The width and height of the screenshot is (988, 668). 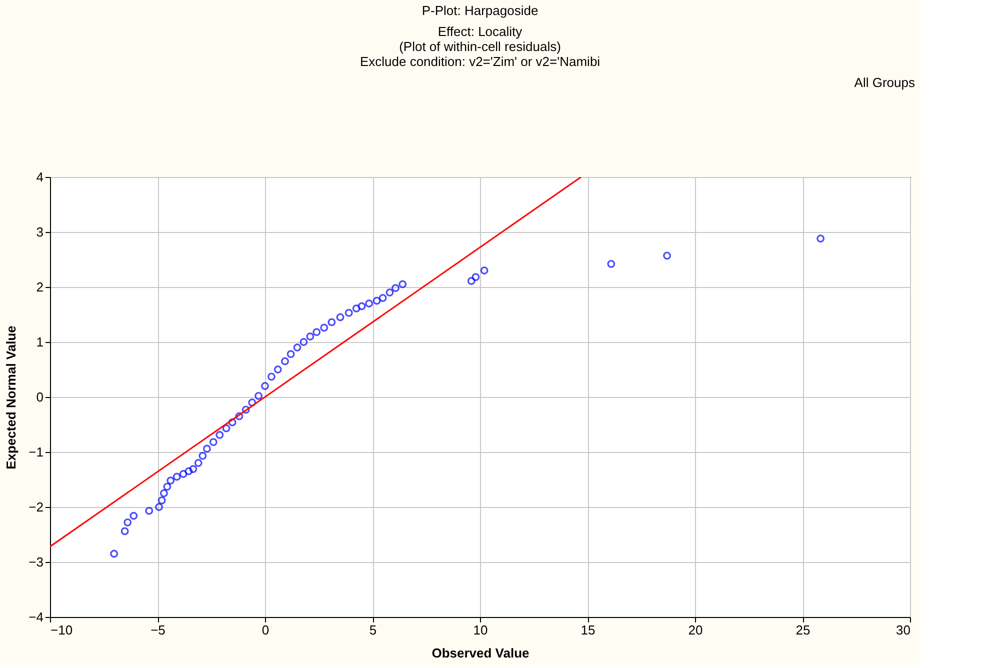 I want to click on x-tick-label: −10, so click(x=61, y=630).